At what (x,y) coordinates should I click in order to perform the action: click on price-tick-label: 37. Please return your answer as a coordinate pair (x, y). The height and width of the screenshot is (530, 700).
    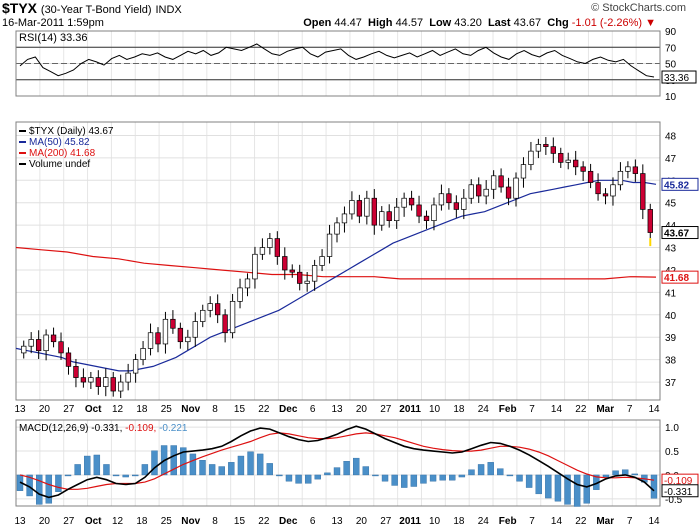
    Looking at the image, I should click on (671, 383).